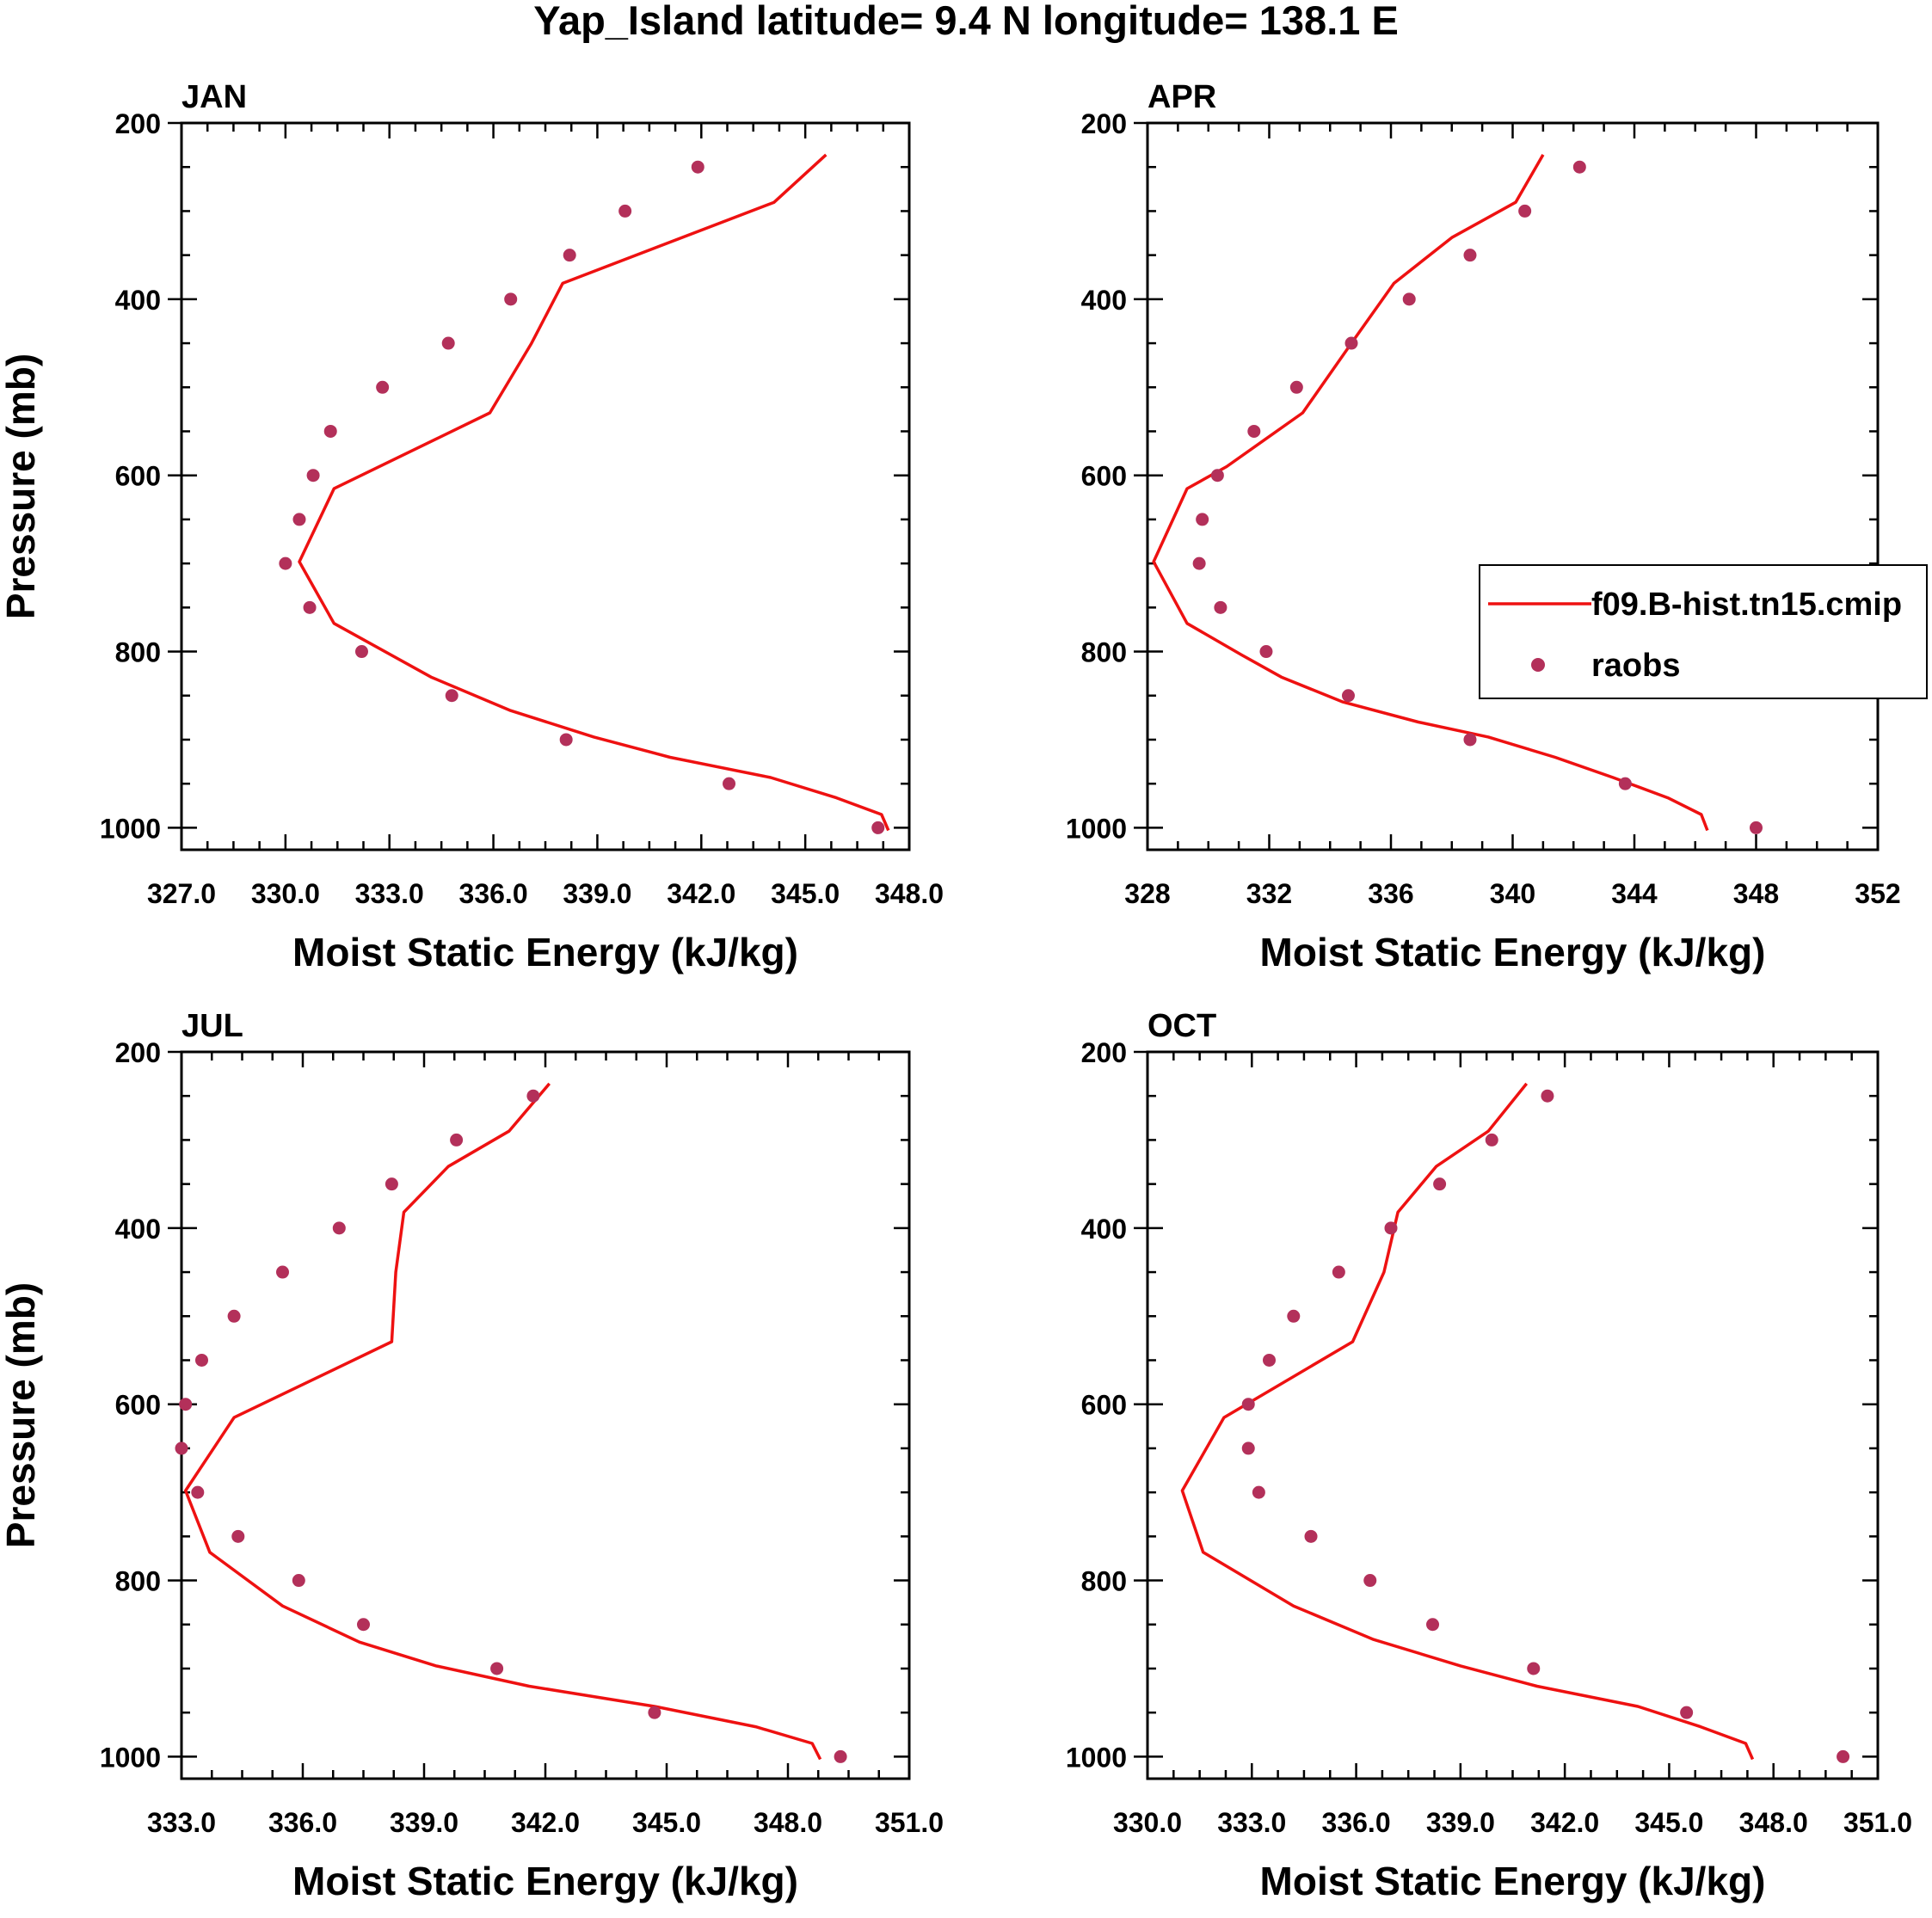  I want to click on legend: f09.B-hist.tn15.cmip raobs, so click(1703, 631).